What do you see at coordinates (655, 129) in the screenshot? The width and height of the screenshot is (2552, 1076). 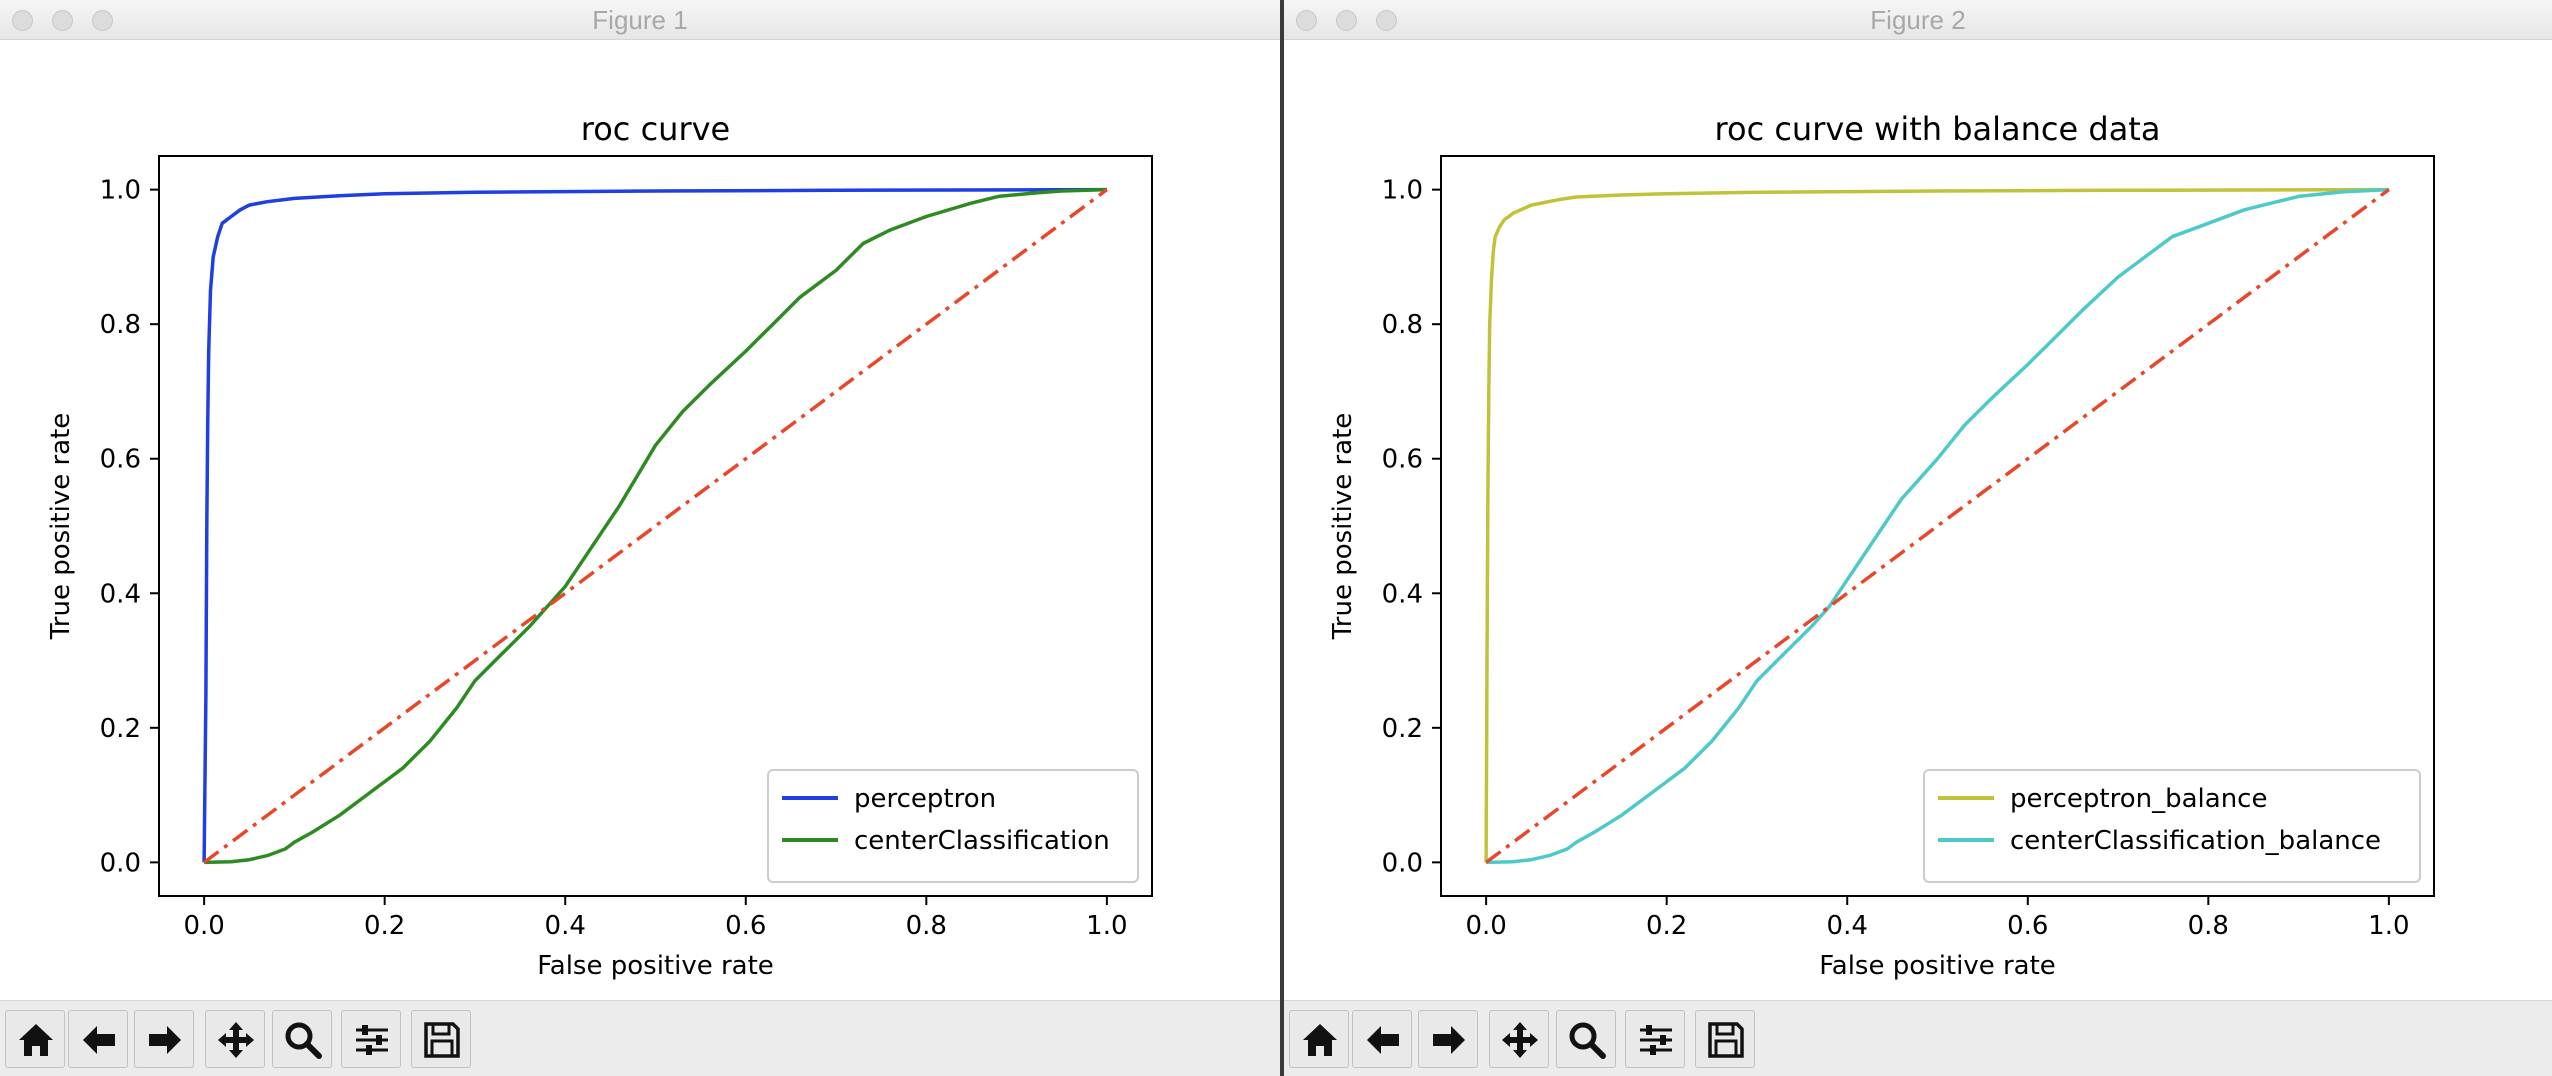 I see `chart-title: roc curve` at bounding box center [655, 129].